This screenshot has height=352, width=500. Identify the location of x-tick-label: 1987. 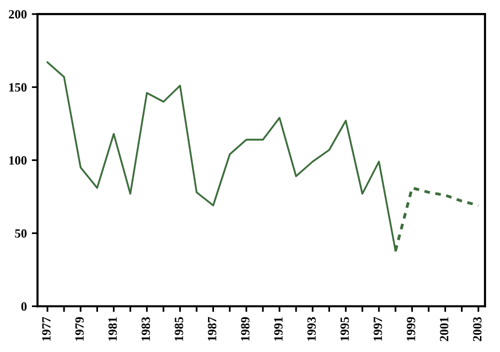
(212, 328).